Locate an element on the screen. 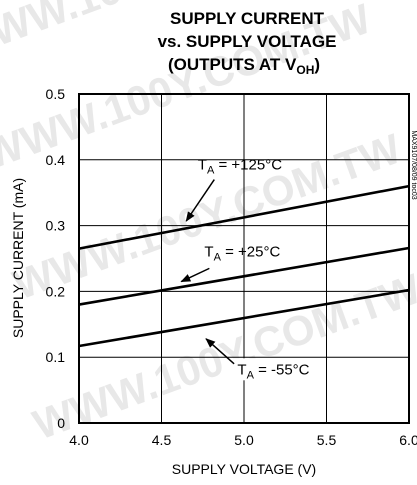  x-tick-label: 5.0 is located at coordinates (244, 440).